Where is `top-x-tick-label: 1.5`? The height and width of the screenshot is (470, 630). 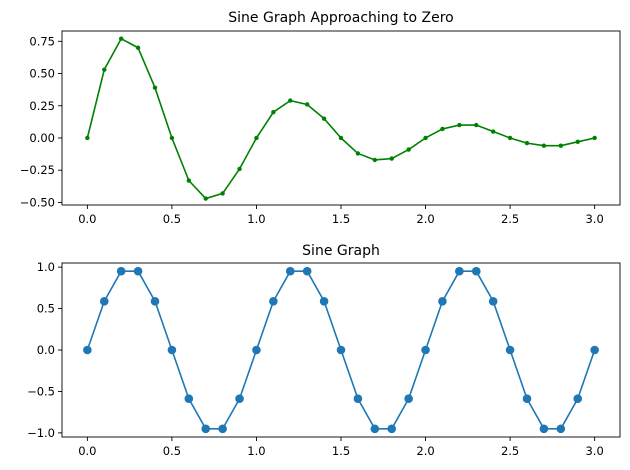 top-x-tick-label: 1.5 is located at coordinates (341, 219).